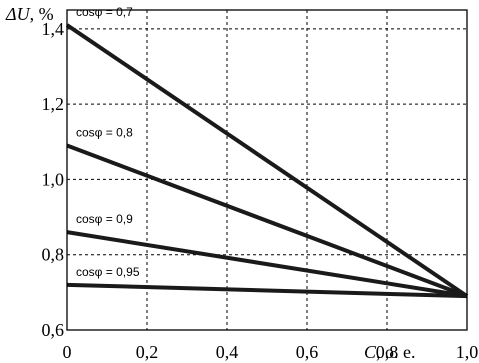  I want to click on series-label: cosφ = 0,7, so click(104, 12).